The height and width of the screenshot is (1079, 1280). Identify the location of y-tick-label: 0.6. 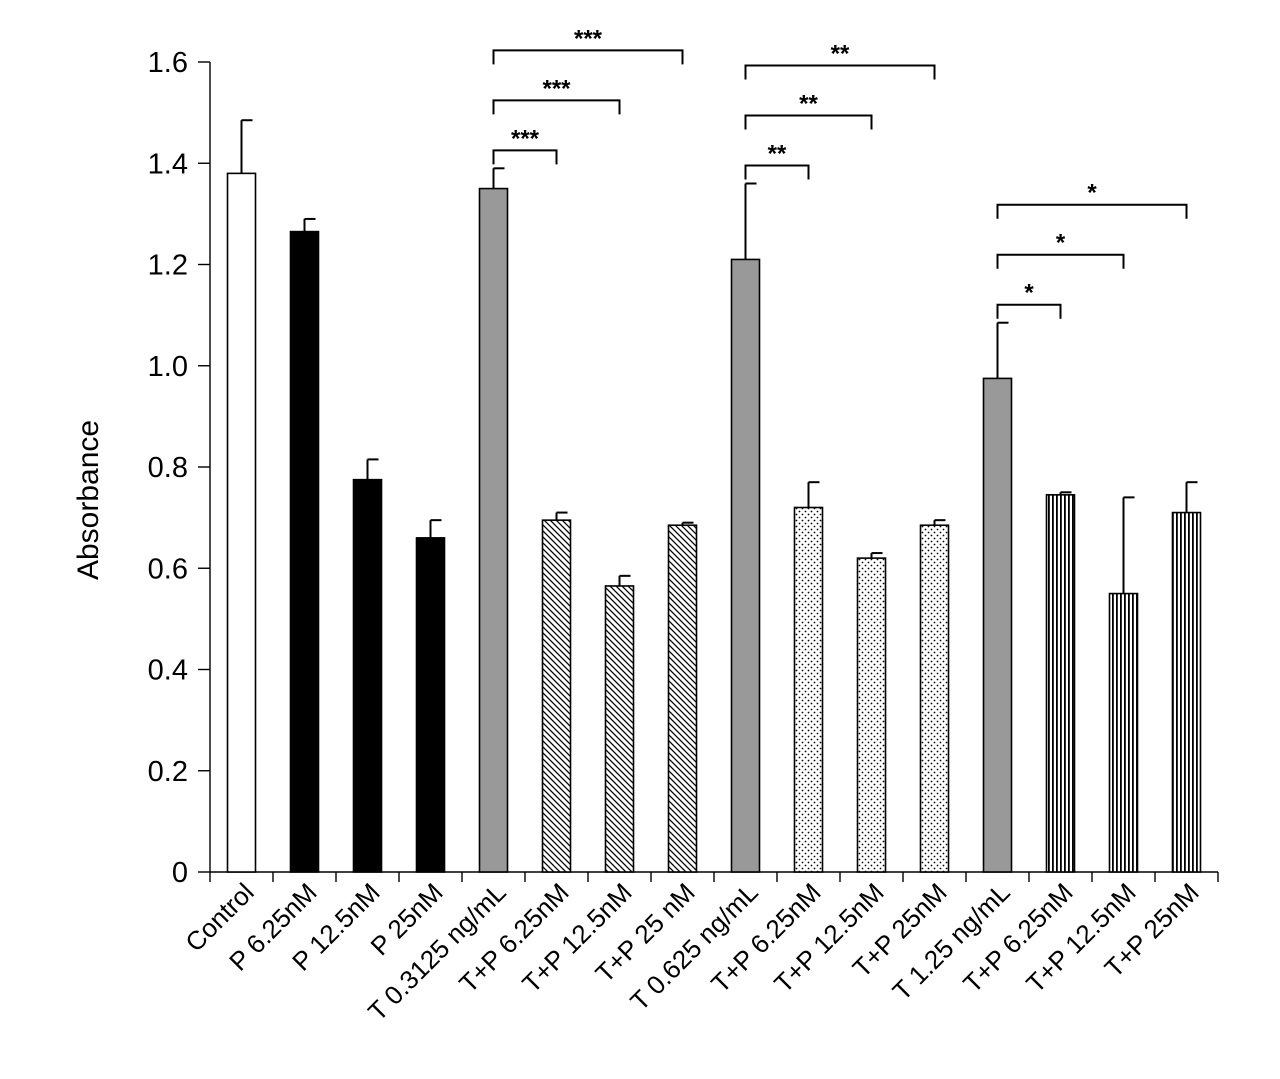
(168, 569).